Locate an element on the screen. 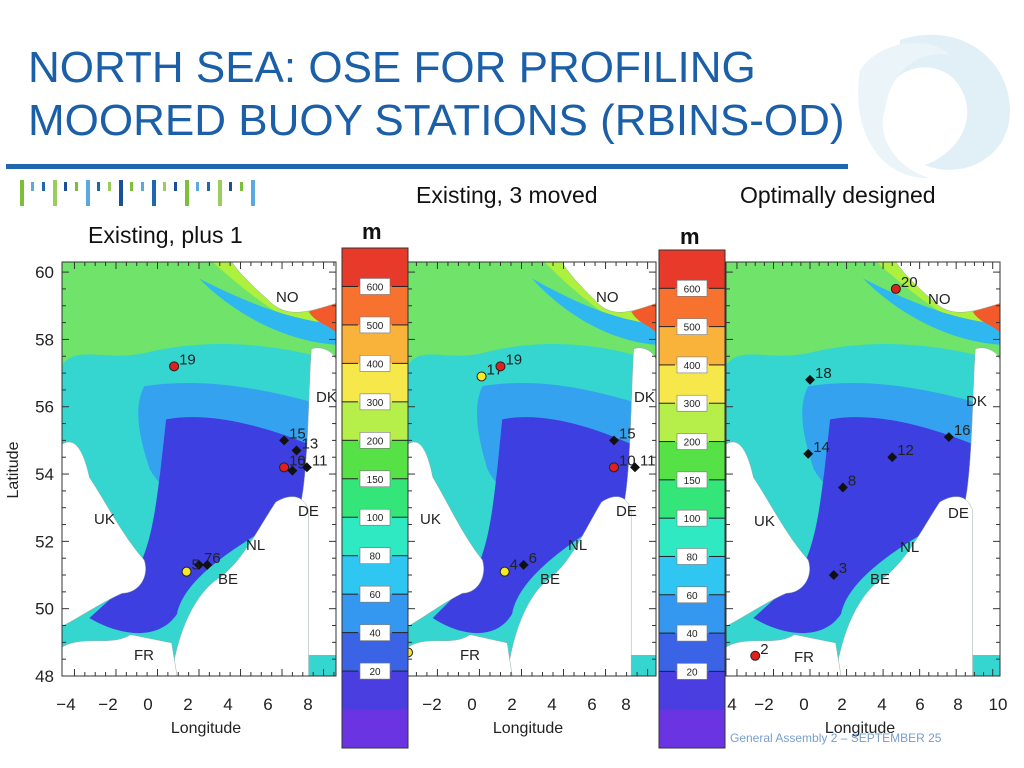 The width and height of the screenshot is (1024, 768). station-label: 7 is located at coordinates (208, 558).